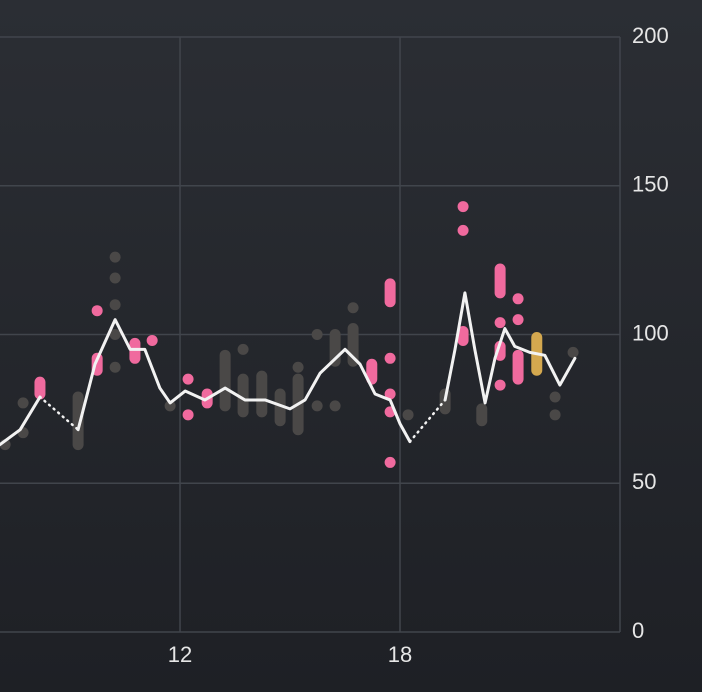  What do you see at coordinates (650, 332) in the screenshot?
I see `y-tick-label: 100` at bounding box center [650, 332].